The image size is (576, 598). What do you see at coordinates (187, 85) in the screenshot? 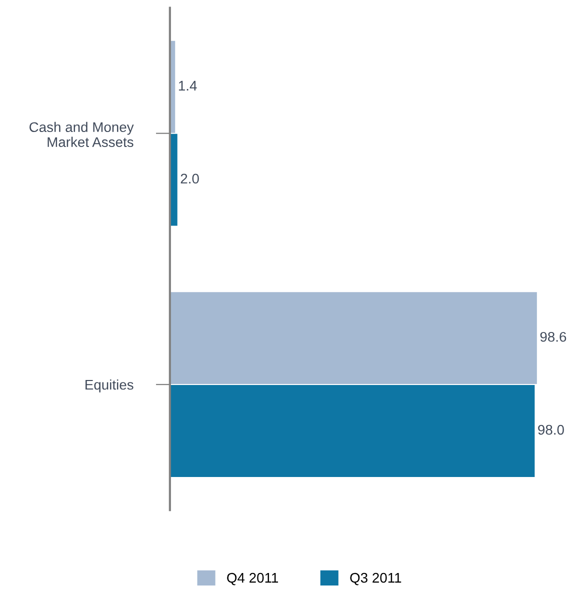
I see `data-label: 1.4` at bounding box center [187, 85].